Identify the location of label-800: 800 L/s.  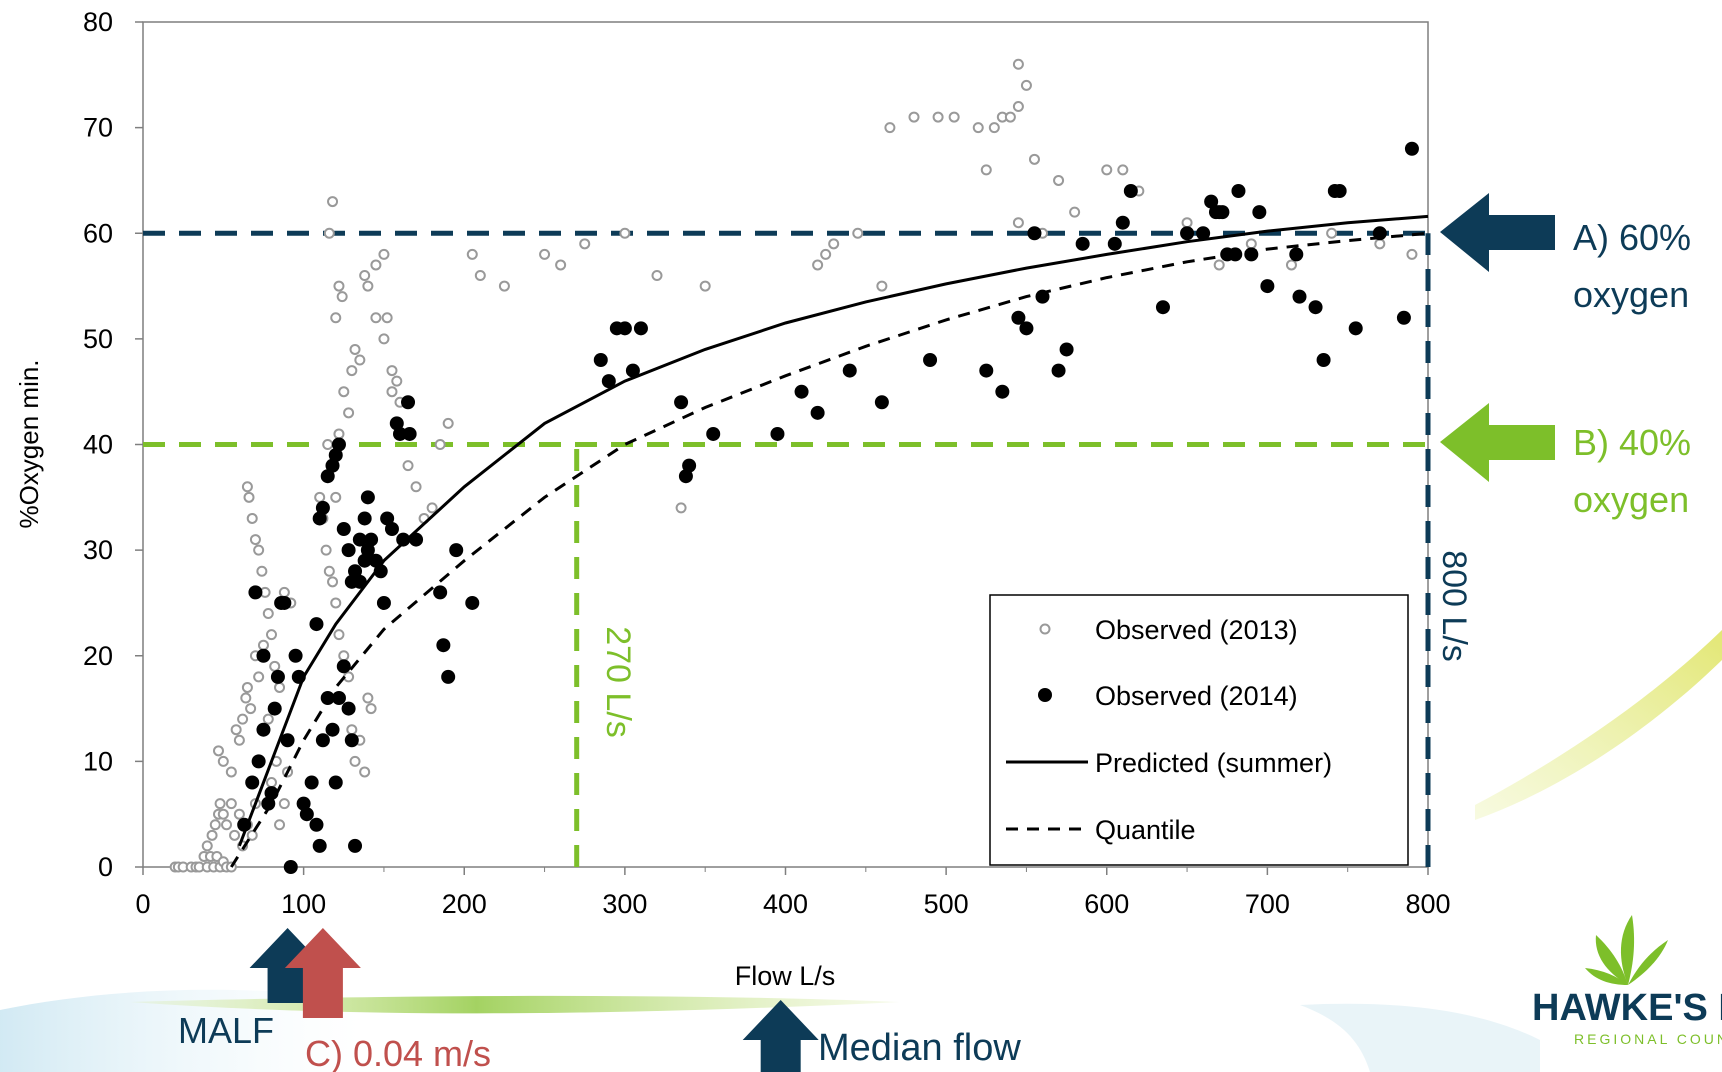
(1454, 606).